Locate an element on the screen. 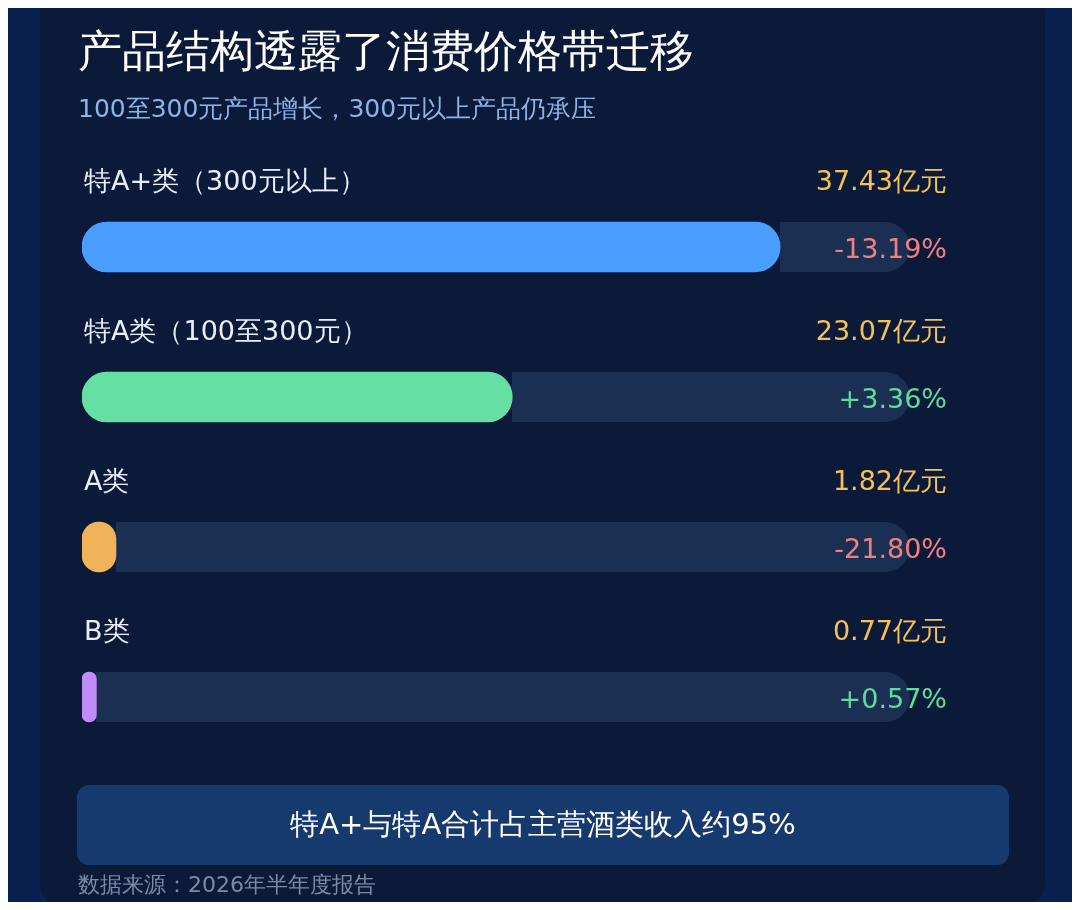  chart-title: 产品结构透露了消费价格带迁移 is located at coordinates (386, 51).